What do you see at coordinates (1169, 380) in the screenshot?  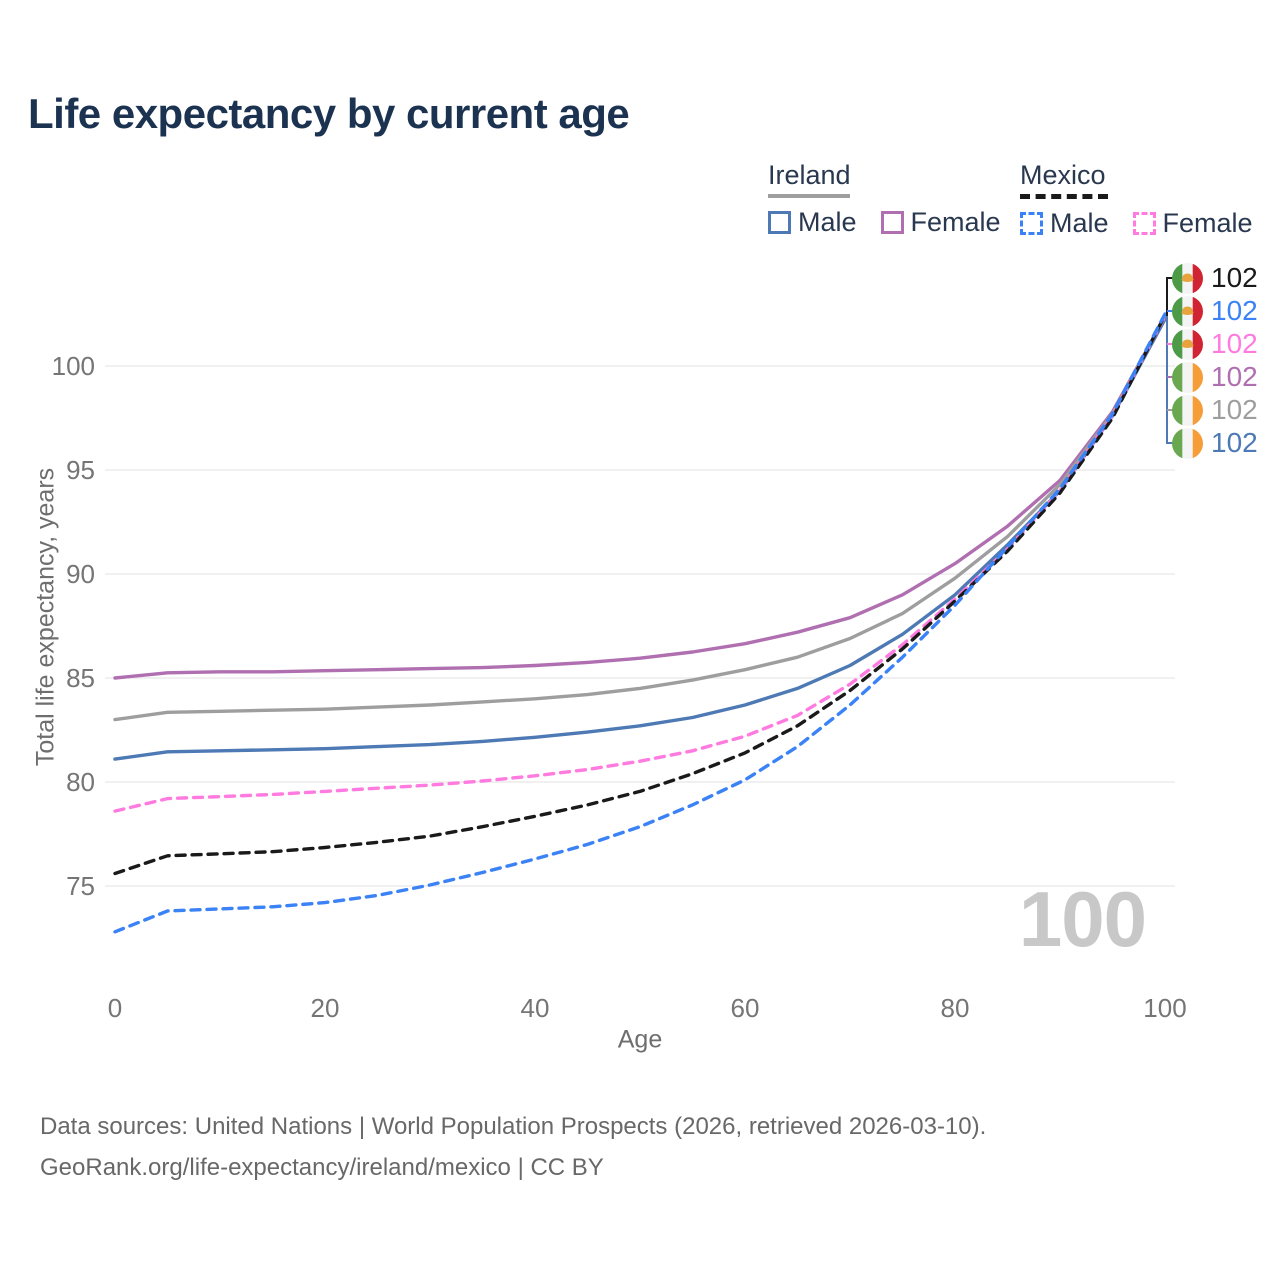 I see `leader-line-bottom` at bounding box center [1169, 380].